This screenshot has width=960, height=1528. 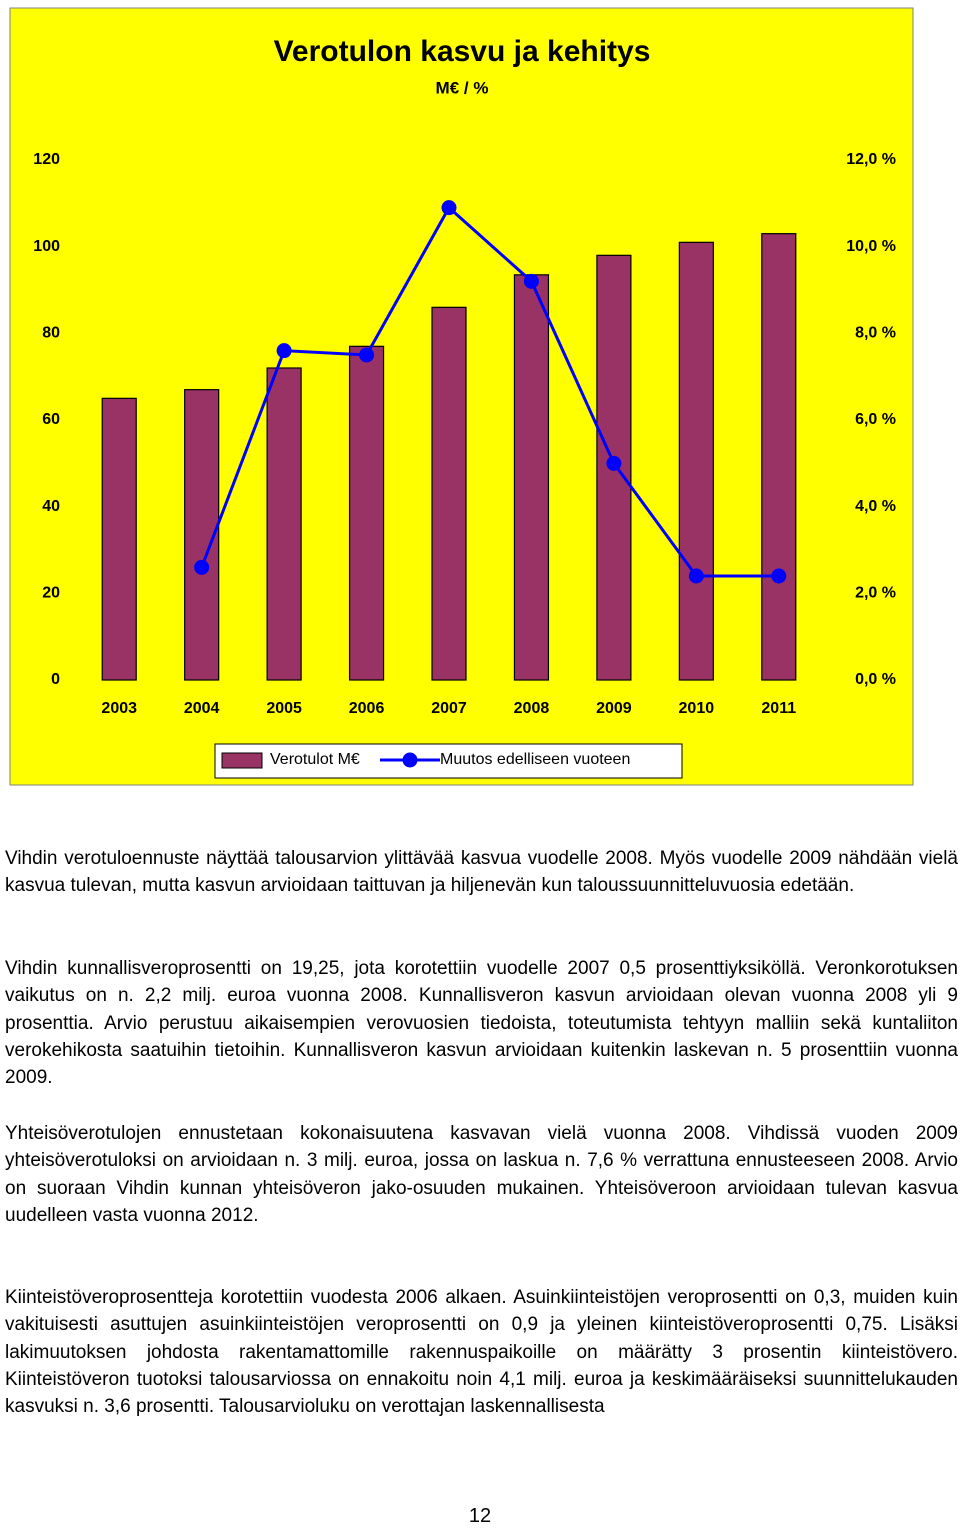 I want to click on legend-box, so click(x=448, y=761).